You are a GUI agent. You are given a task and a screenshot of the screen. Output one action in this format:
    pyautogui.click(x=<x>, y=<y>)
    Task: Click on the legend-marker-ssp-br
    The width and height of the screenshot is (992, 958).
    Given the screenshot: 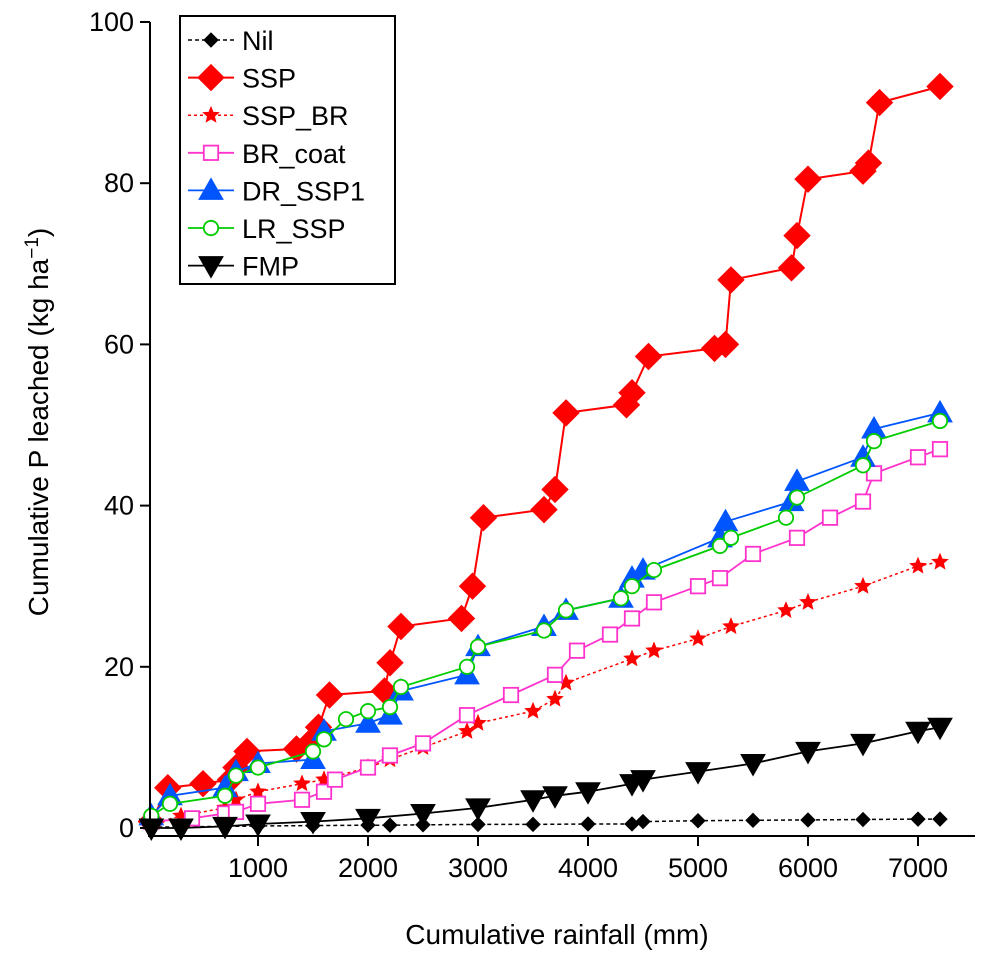 What is the action you would take?
    pyautogui.click(x=211, y=114)
    